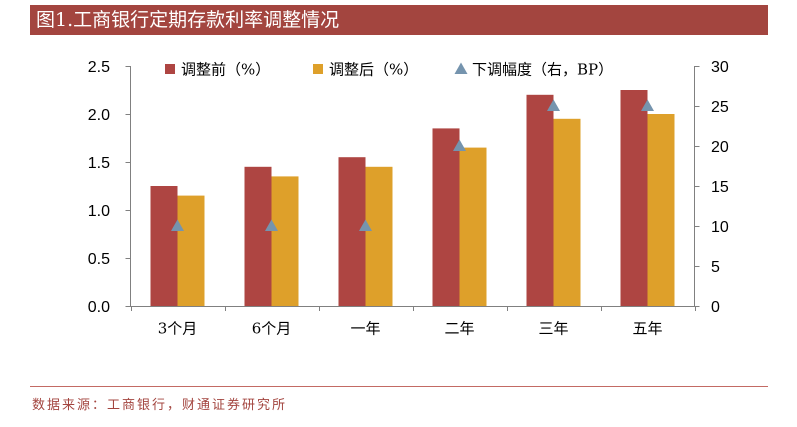 The width and height of the screenshot is (797, 427). I want to click on figure-header-bar: 图1.工商银行定期存款利率调整情况, so click(399, 20).